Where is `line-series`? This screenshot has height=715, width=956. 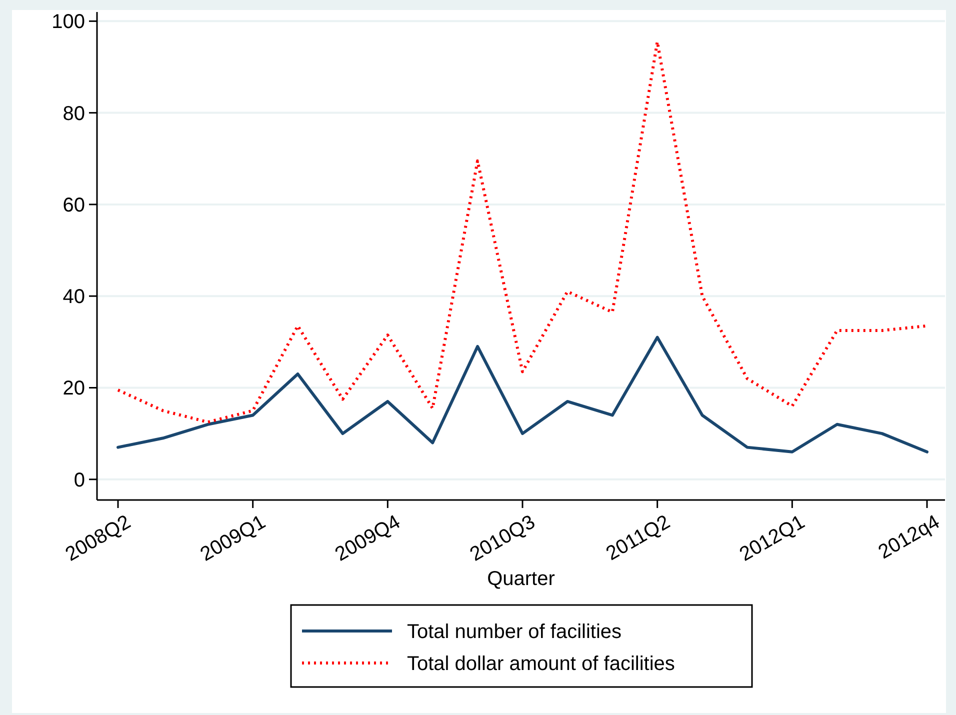
line-series is located at coordinates (522, 395).